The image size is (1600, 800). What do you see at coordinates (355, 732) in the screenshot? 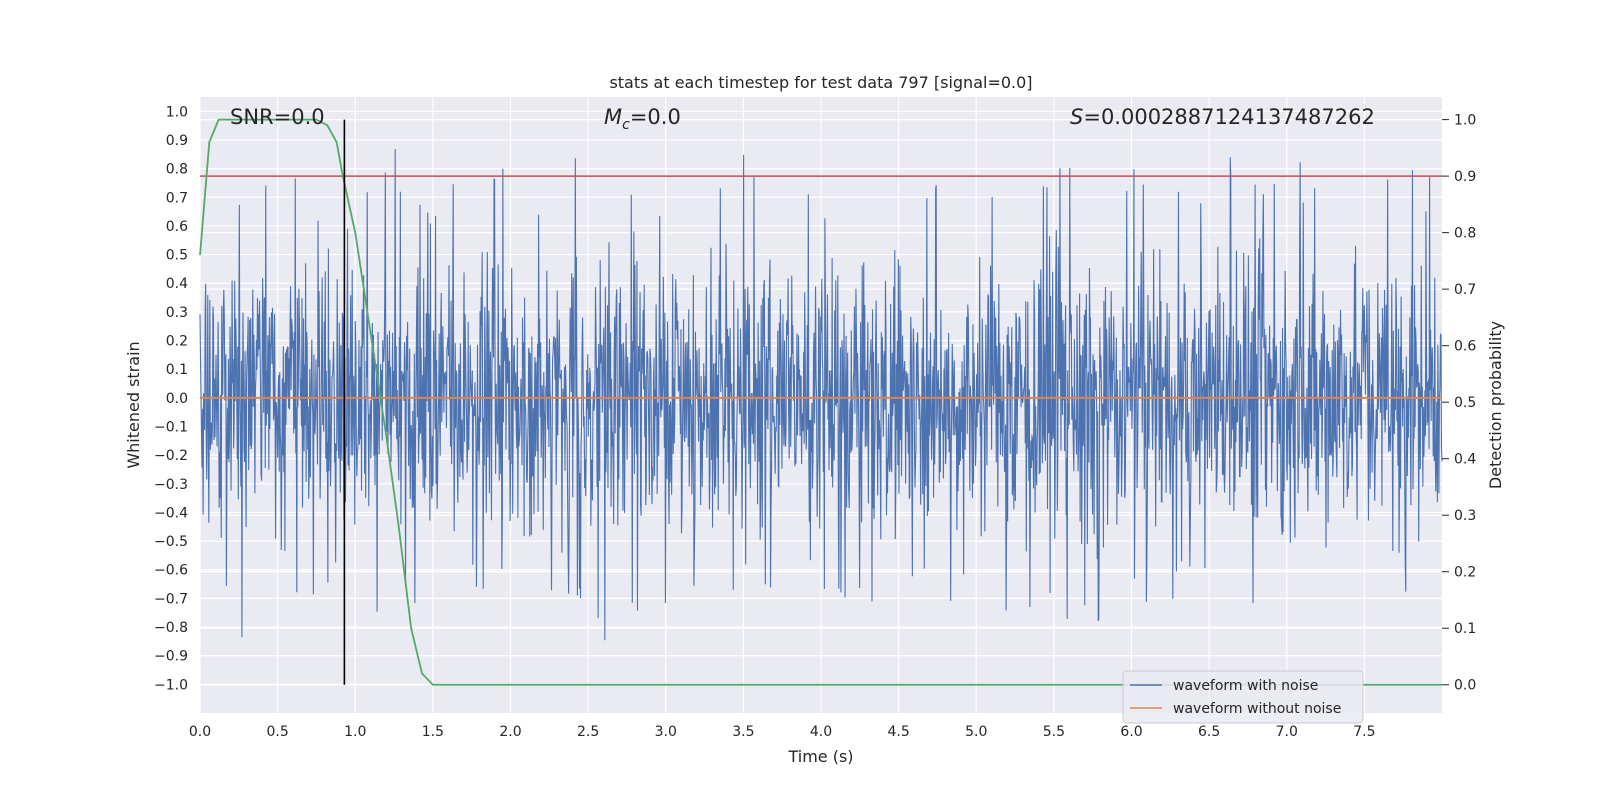
I see `x-tick-label-2: 1.0` at bounding box center [355, 732].